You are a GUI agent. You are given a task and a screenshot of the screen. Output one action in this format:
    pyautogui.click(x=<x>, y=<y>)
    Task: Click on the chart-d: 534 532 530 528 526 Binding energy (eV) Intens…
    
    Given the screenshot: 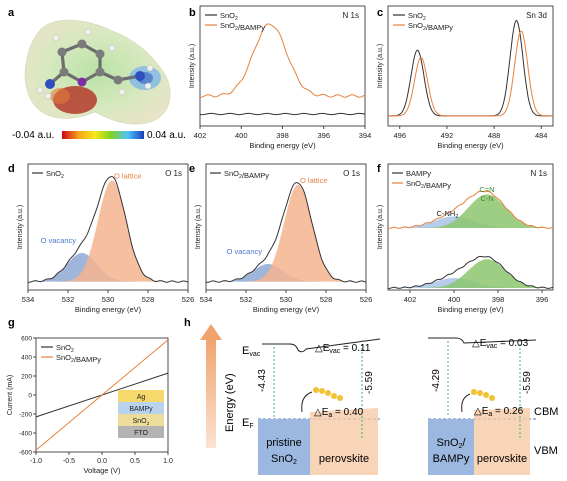 What is the action you would take?
    pyautogui.click(x=106, y=238)
    